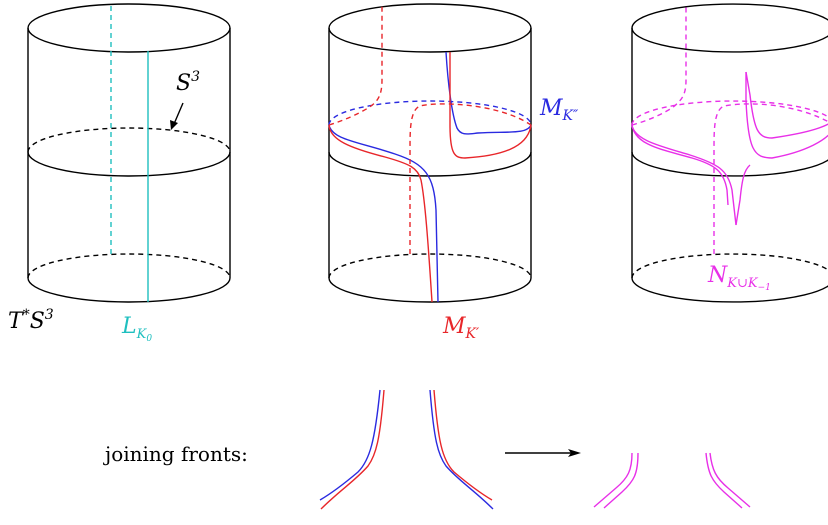 The height and width of the screenshot is (525, 828). I want to click on s3-arrow-head, so click(174, 125).